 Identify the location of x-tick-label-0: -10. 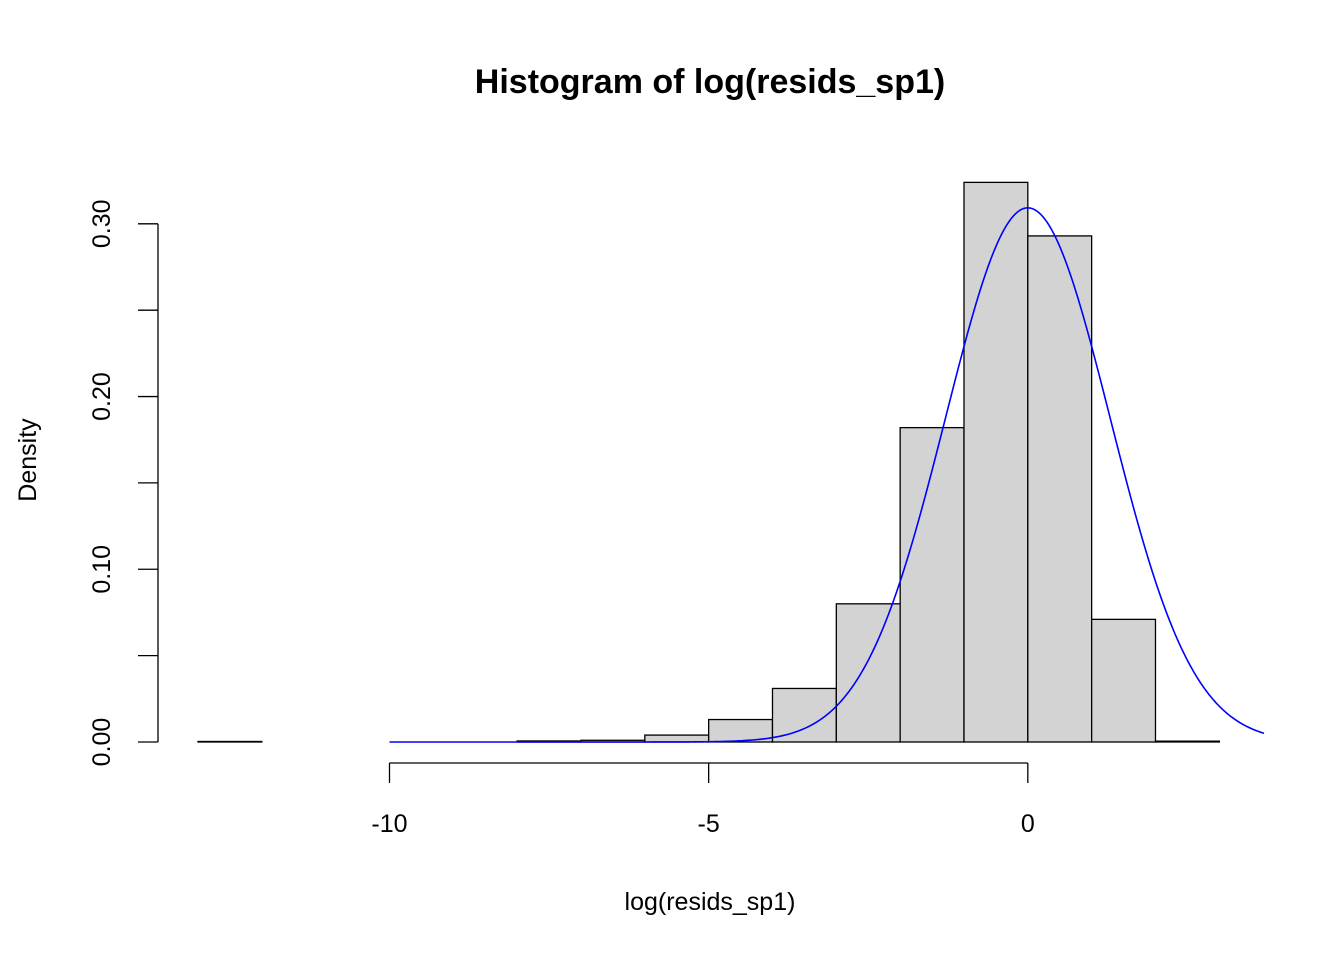
(389, 824).